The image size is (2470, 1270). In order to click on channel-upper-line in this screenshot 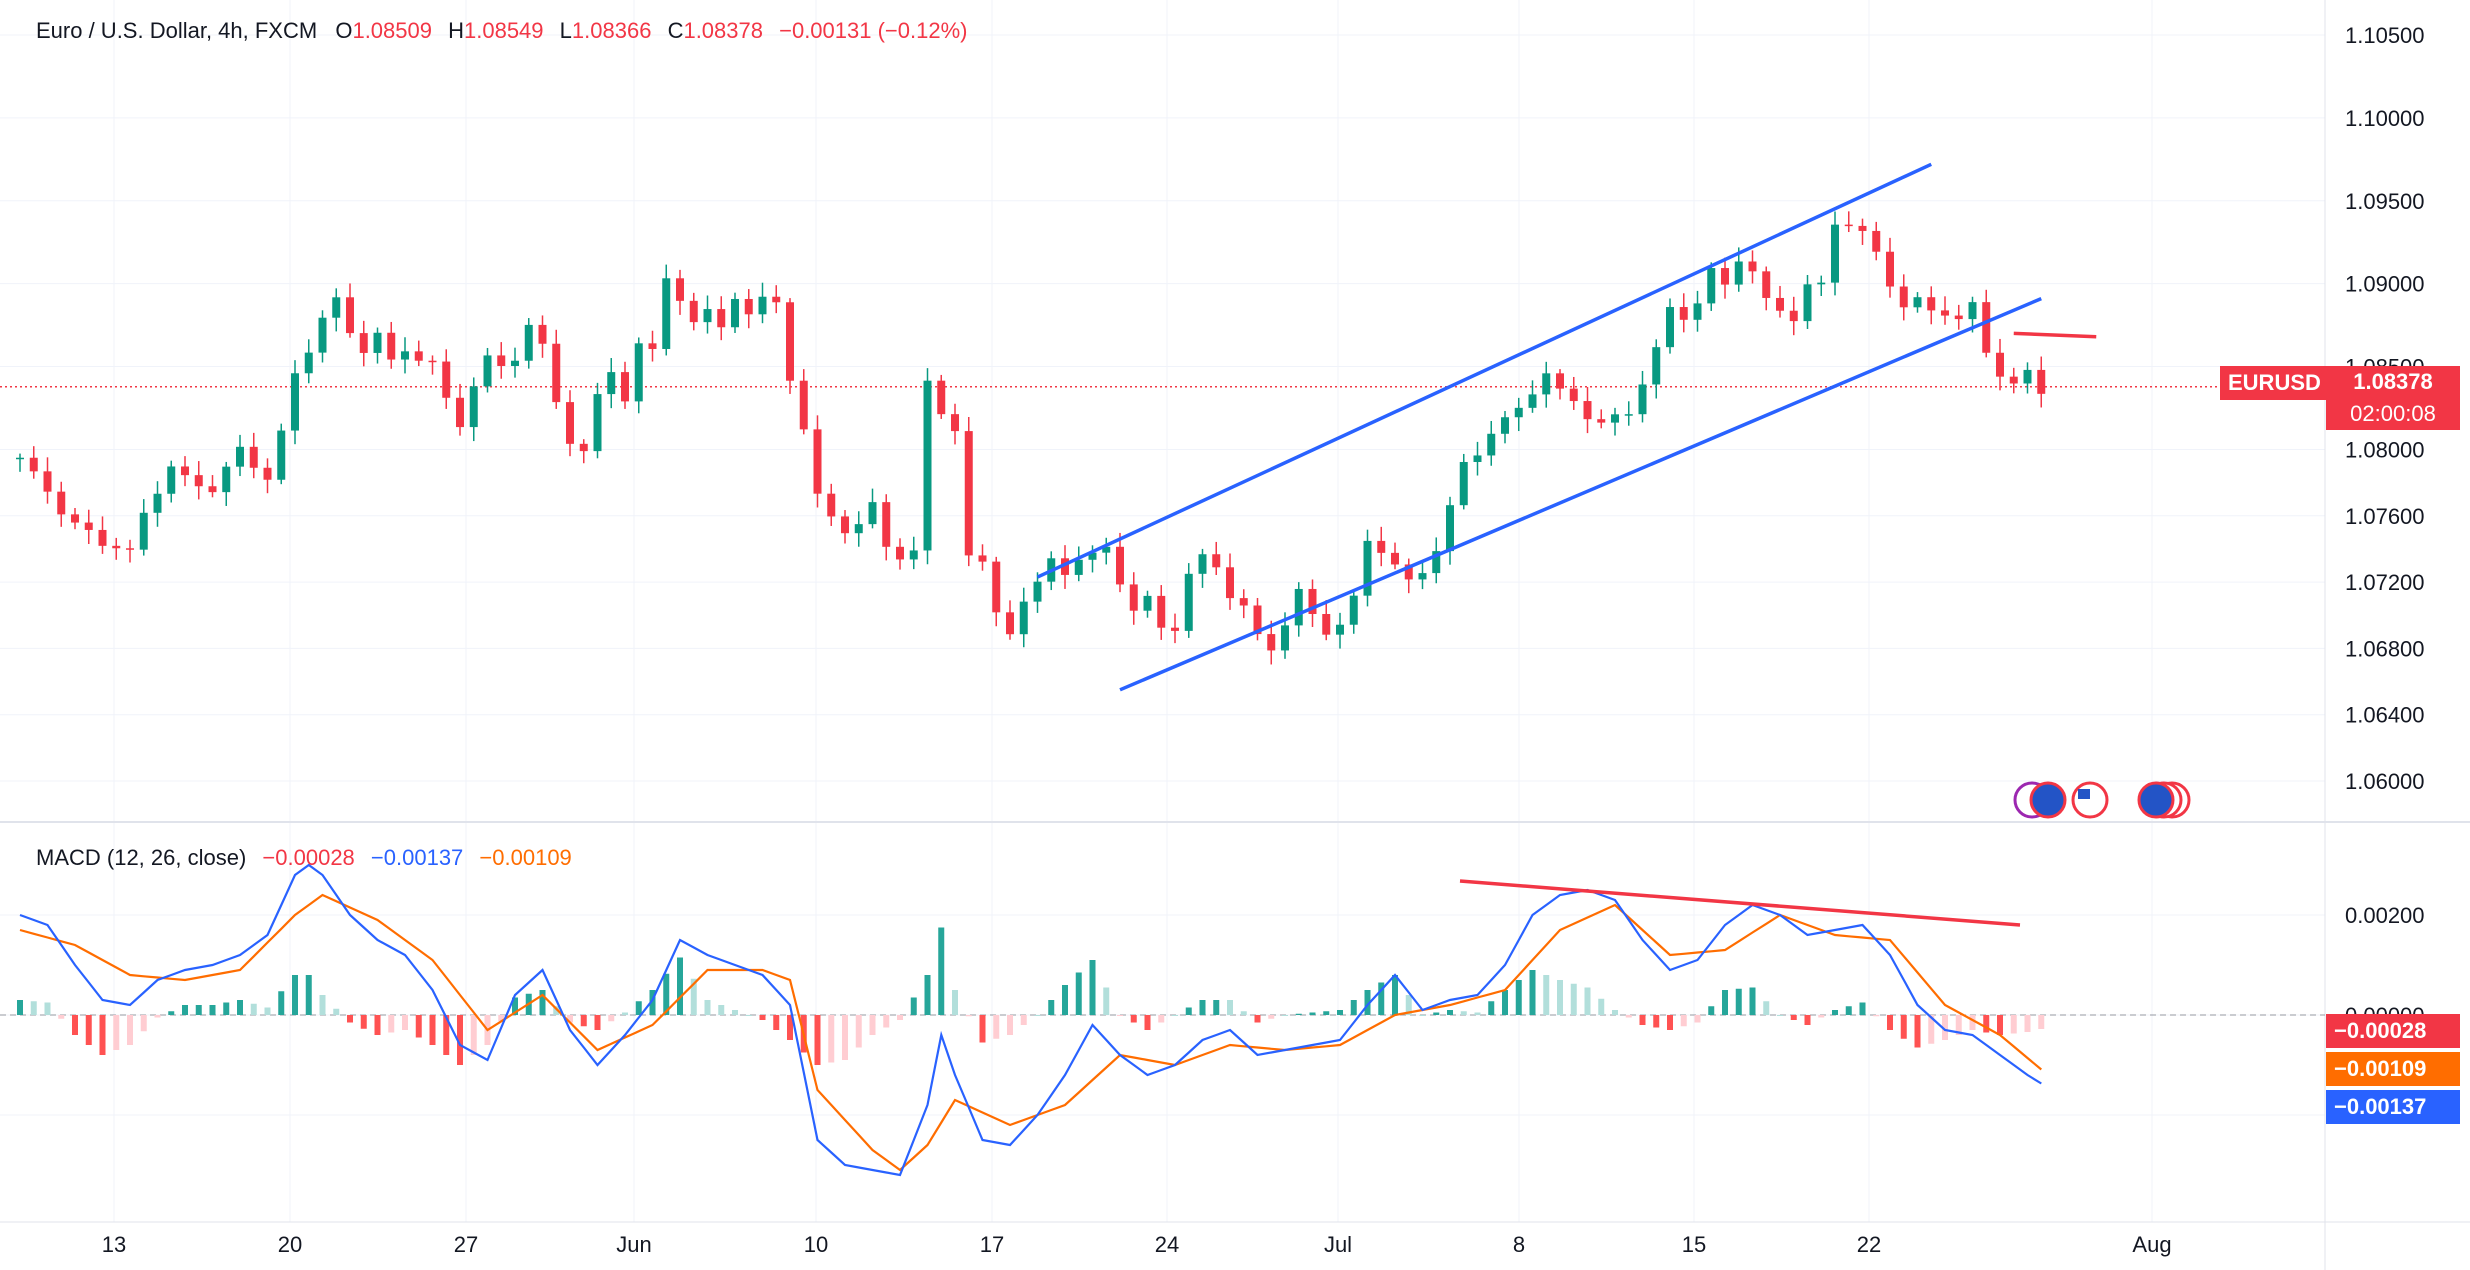, I will do `click(1484, 370)`.